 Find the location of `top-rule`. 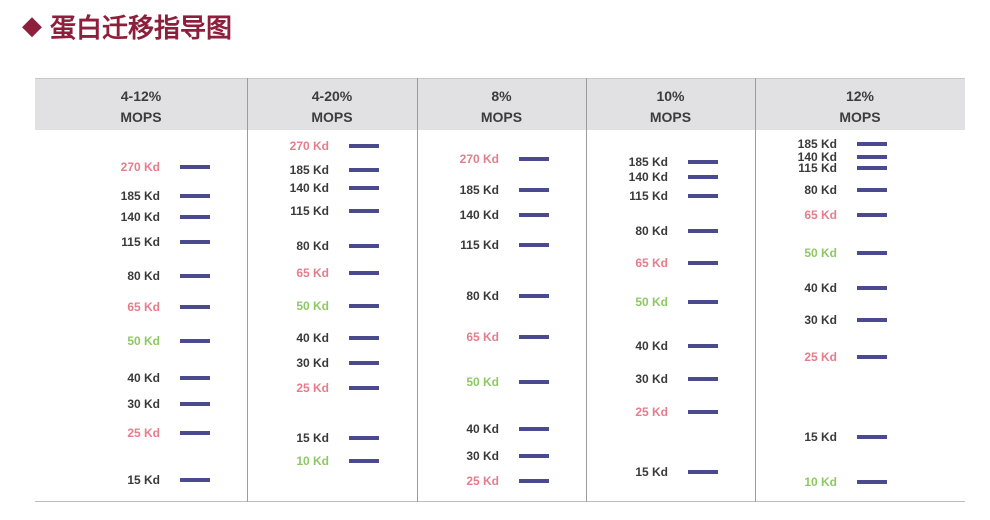

top-rule is located at coordinates (500, 78).